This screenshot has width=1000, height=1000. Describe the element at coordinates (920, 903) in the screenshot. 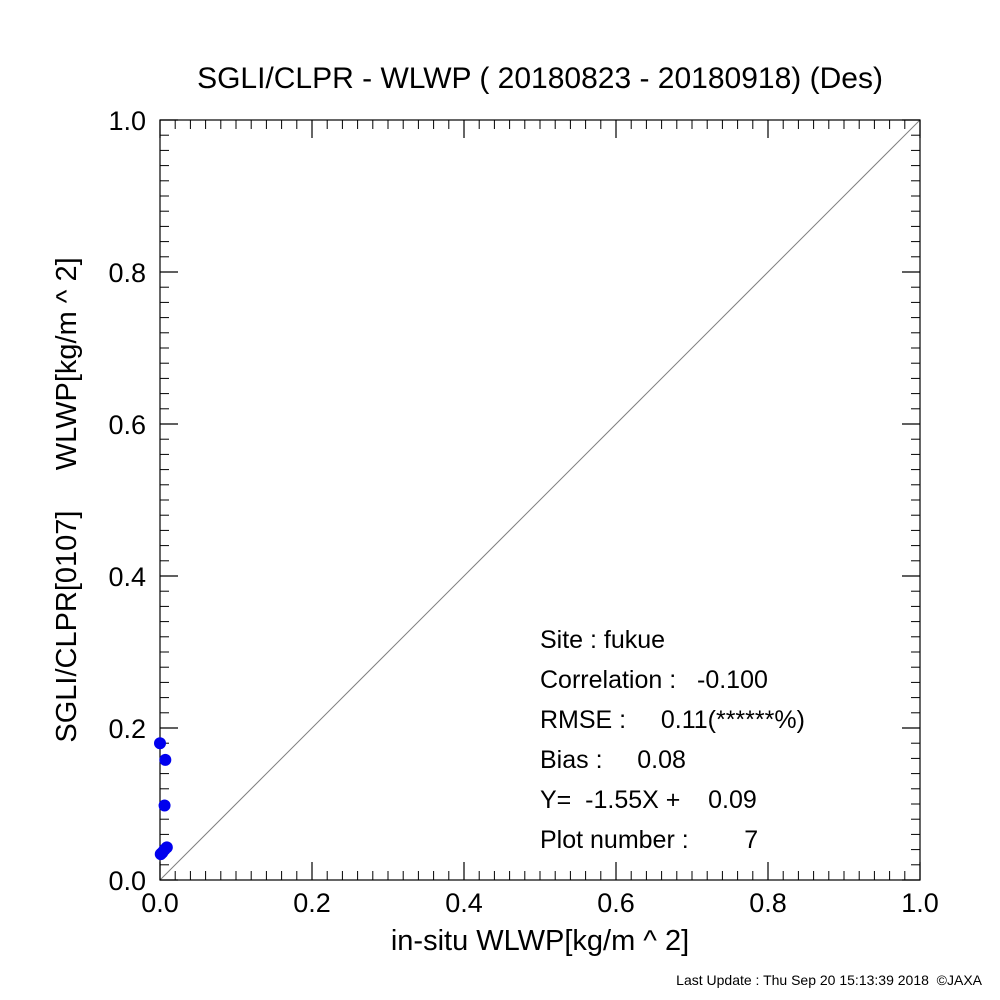

I see `x-tick-label: 1.0` at that location.